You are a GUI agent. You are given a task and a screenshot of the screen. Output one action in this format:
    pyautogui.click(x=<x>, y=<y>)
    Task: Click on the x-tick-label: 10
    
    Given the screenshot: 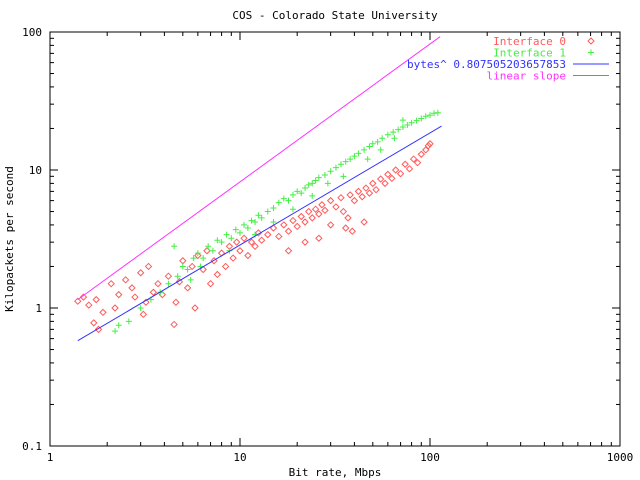 What is the action you would take?
    pyautogui.click(x=239, y=457)
    